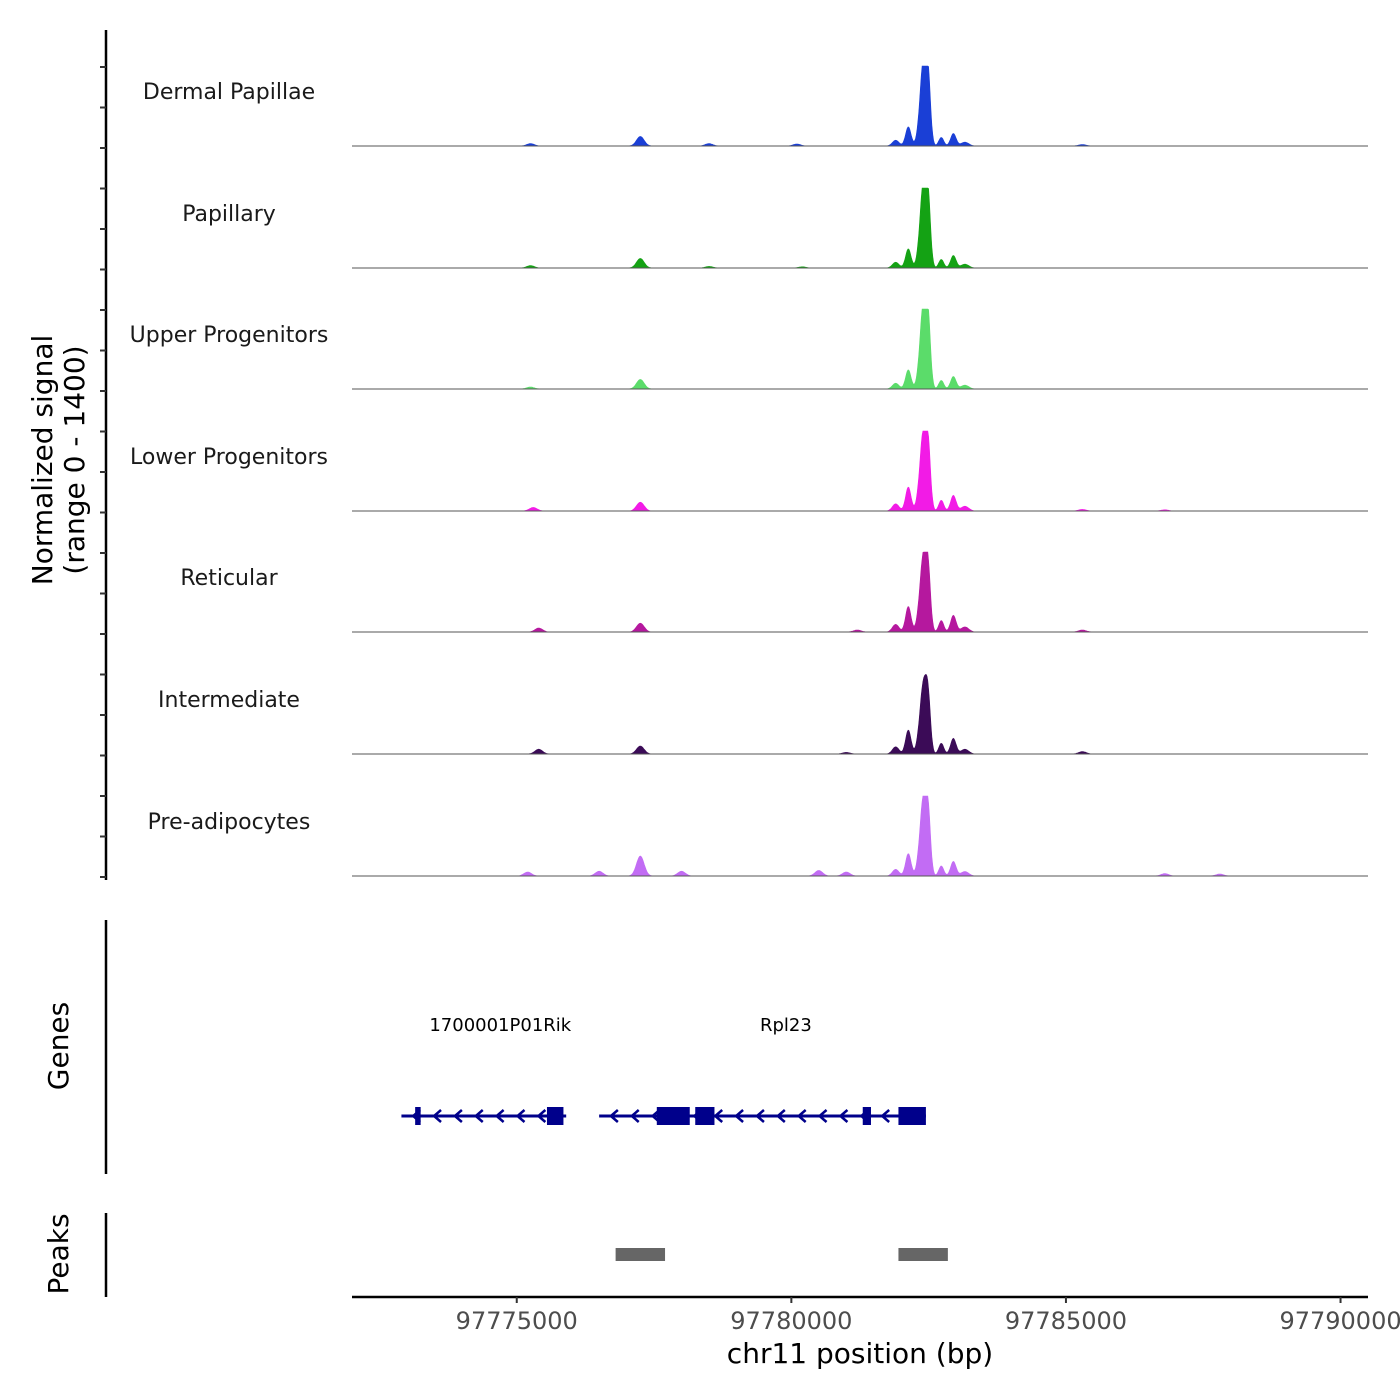  Describe the element at coordinates (486, 1070) in the screenshot. I see `gene-1700001p01rik: 1700001P01Rik` at that location.